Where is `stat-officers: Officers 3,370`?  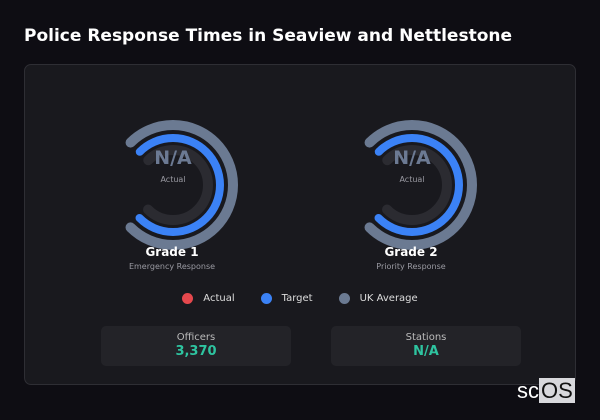 stat-officers: Officers 3,370 is located at coordinates (196, 346).